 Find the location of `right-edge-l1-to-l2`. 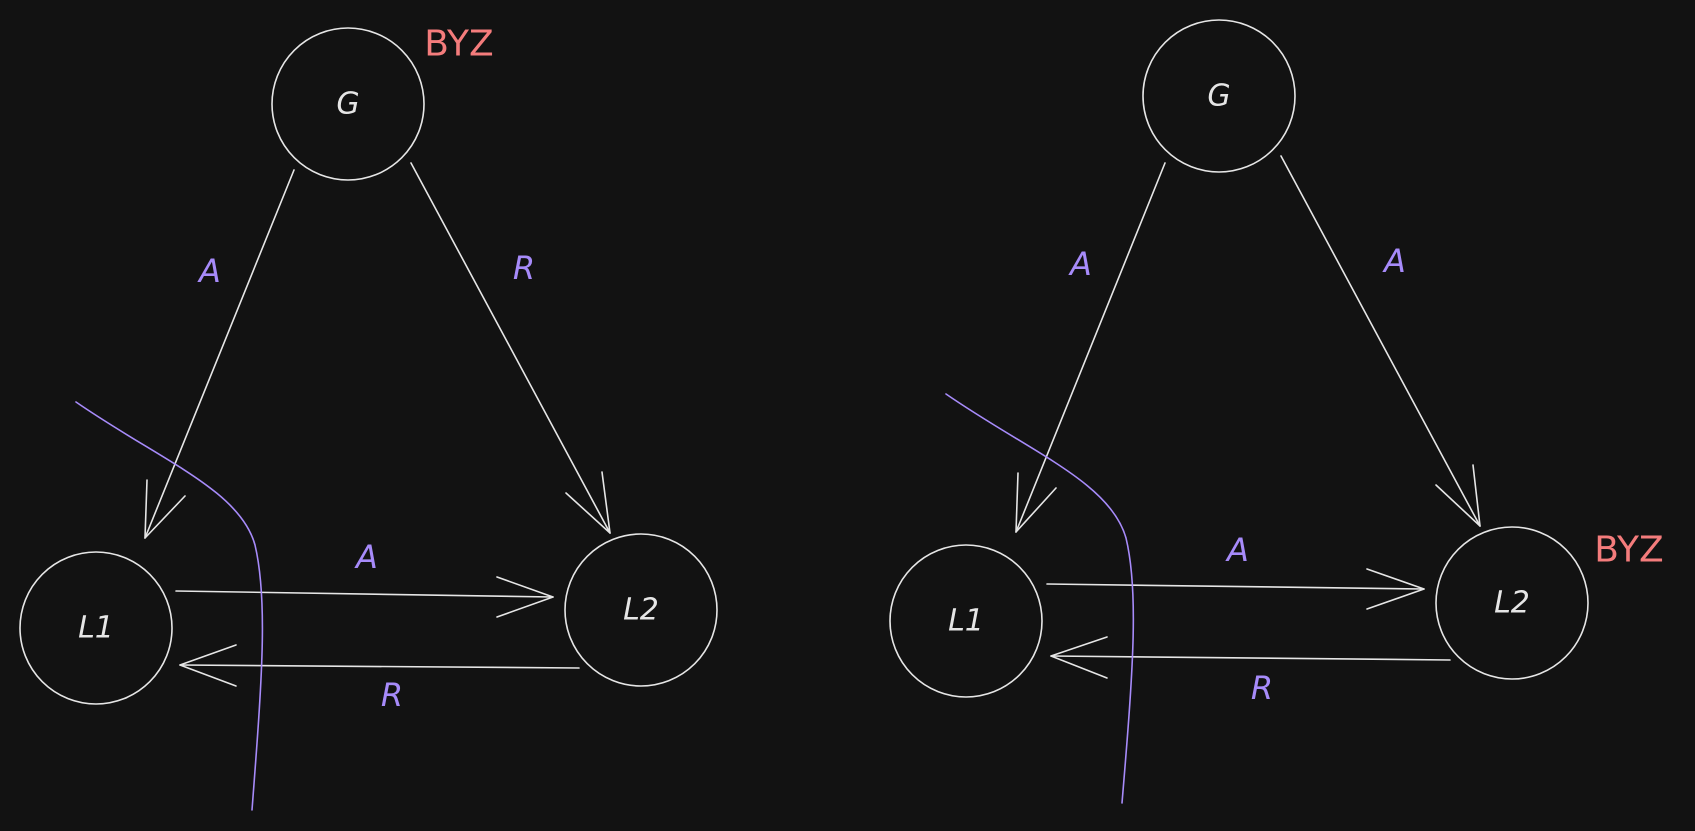

right-edge-l1-to-l2 is located at coordinates (1235, 586).